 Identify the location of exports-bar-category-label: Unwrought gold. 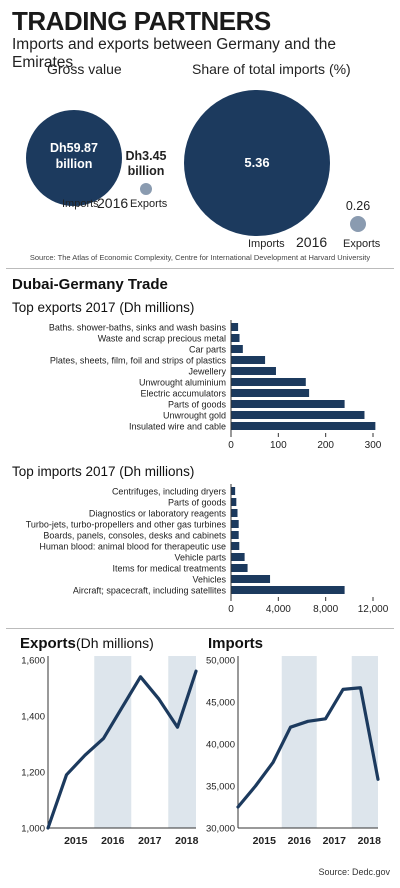
(194, 416).